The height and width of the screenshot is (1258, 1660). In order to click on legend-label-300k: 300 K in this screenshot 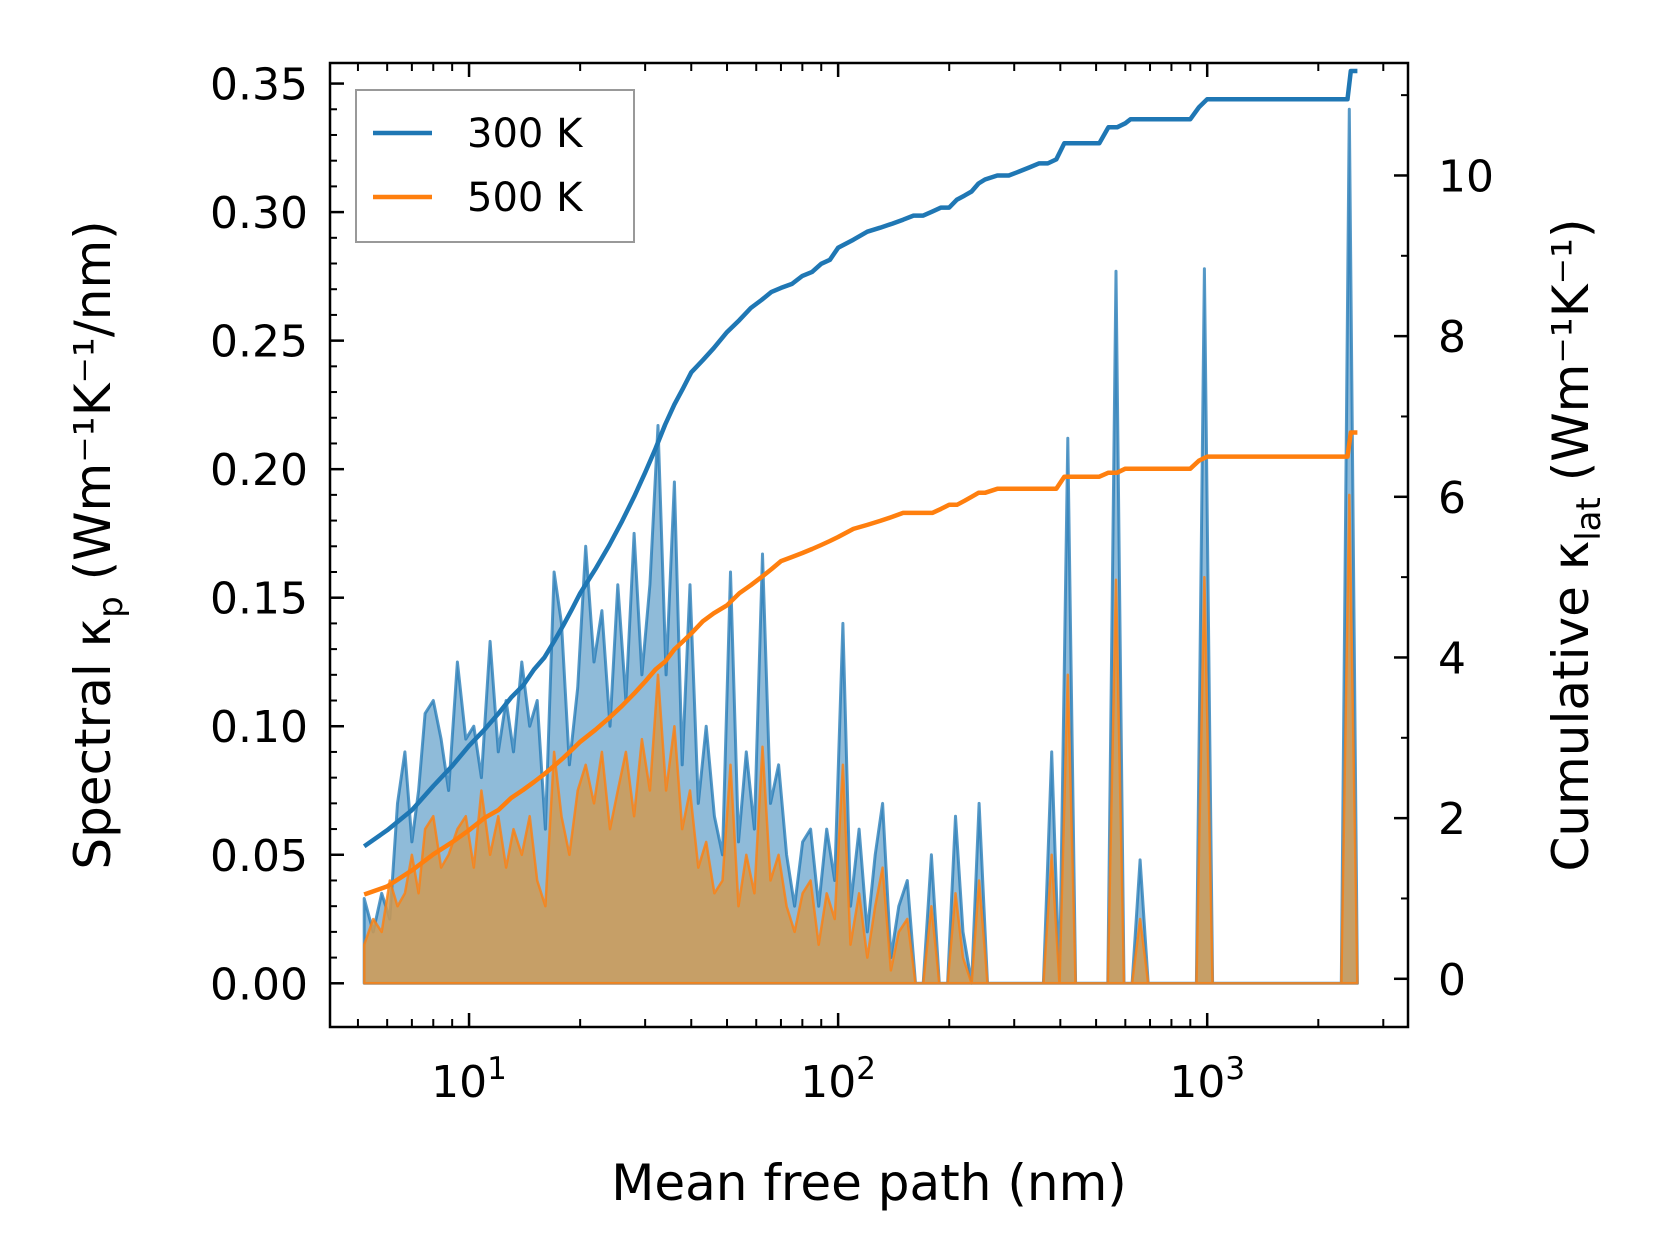, I will do `click(525, 134)`.